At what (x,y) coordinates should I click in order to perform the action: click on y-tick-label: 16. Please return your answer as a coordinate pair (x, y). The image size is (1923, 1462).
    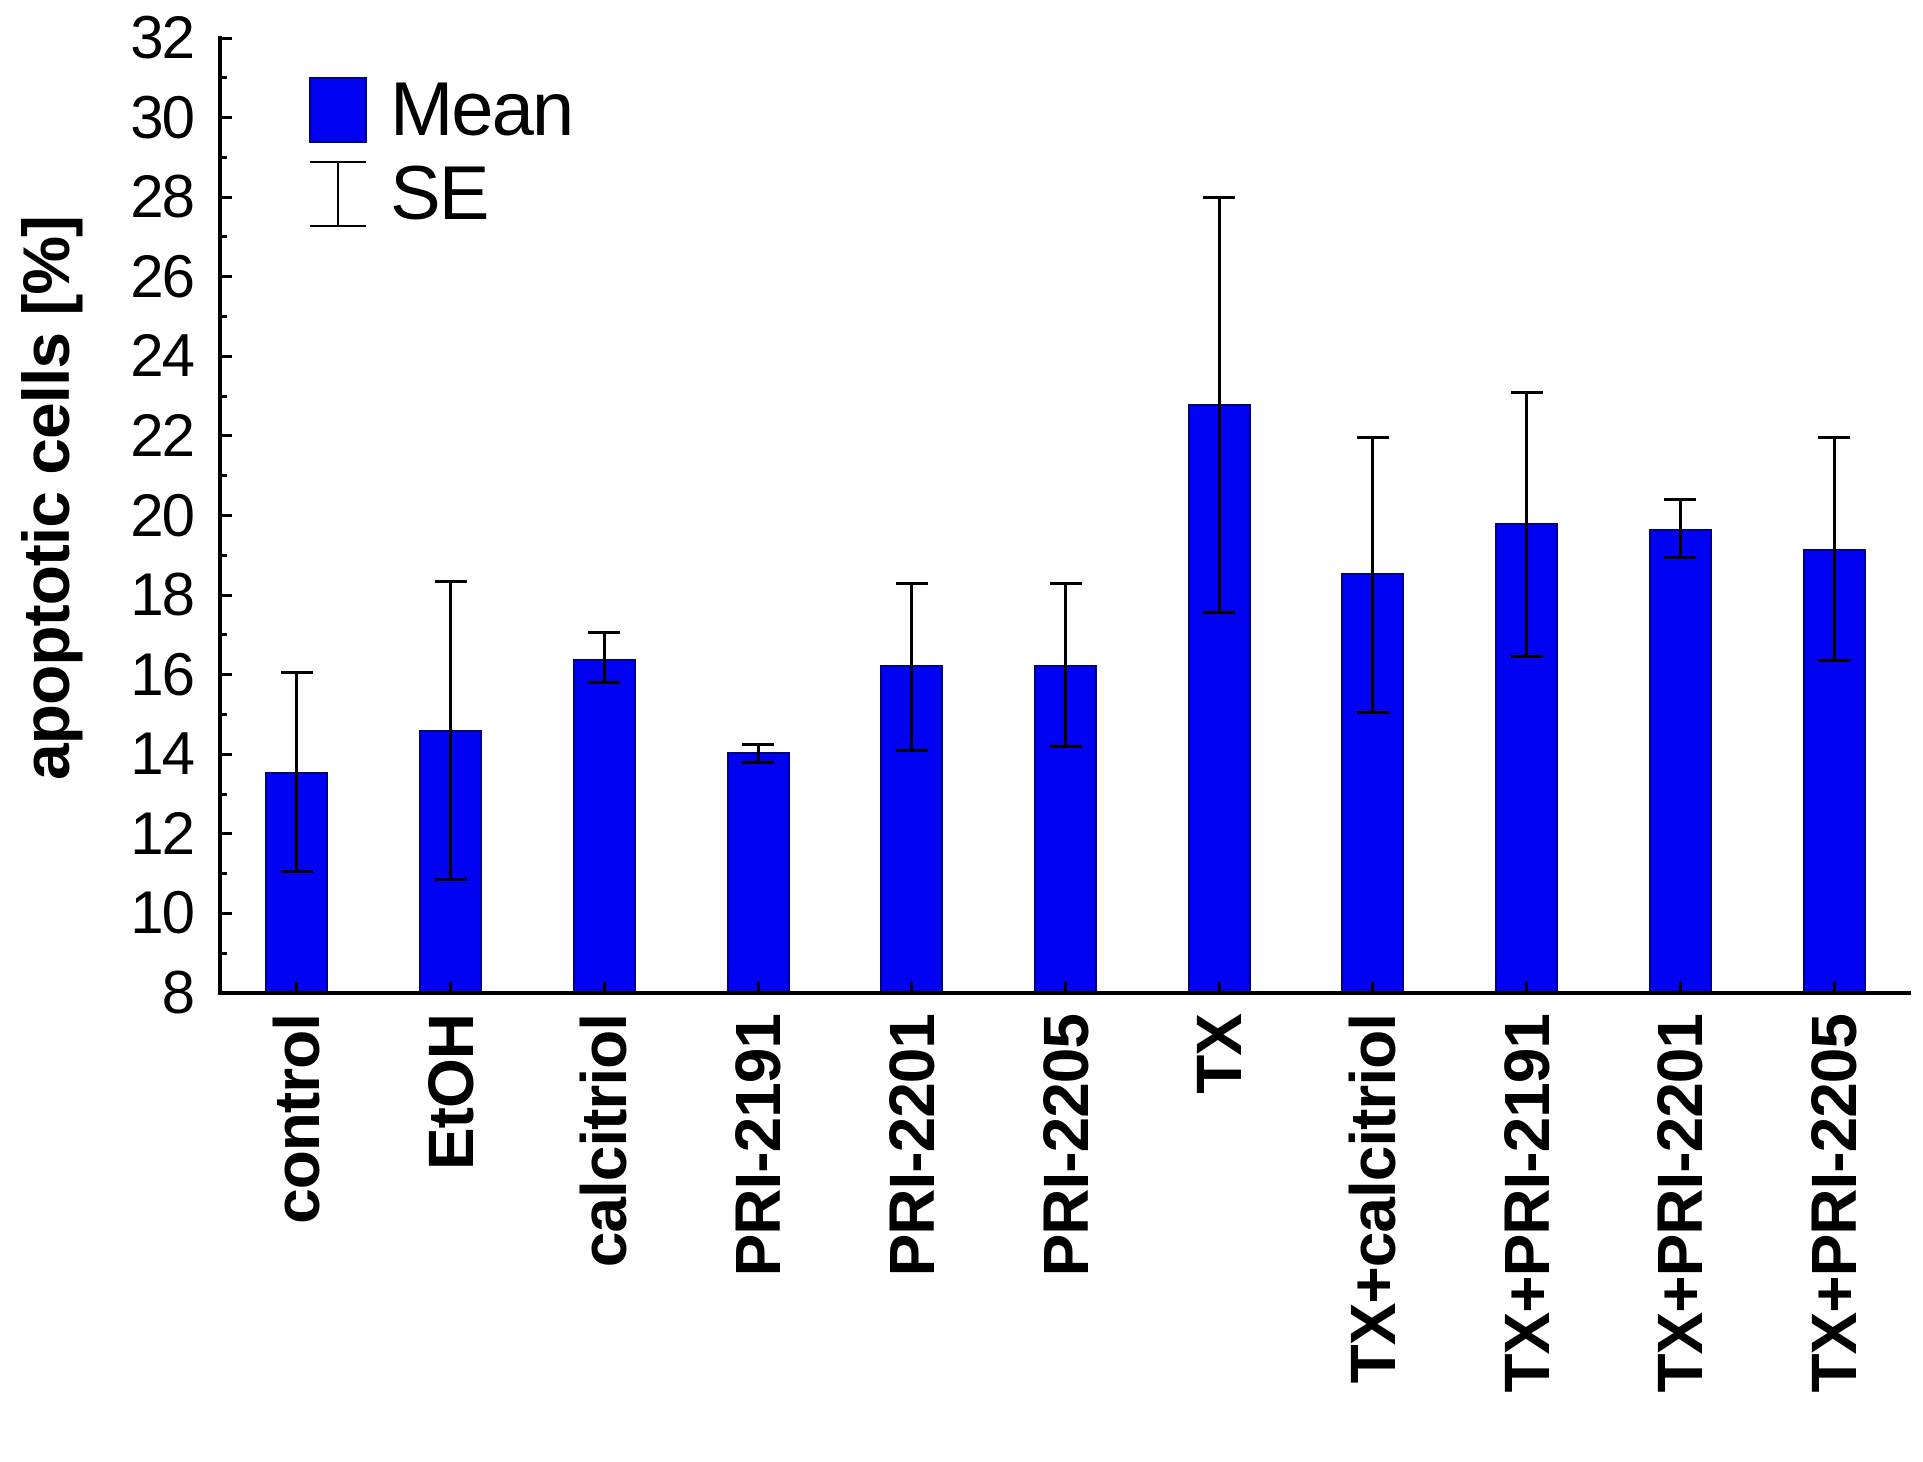
    Looking at the image, I should click on (162, 674).